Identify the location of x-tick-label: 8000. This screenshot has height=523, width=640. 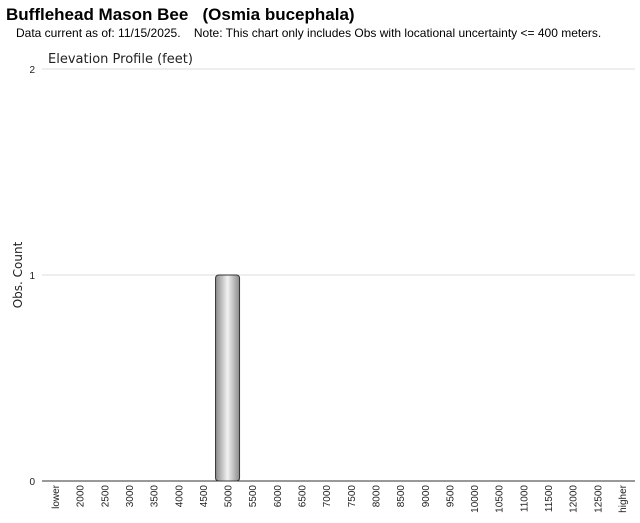
(376, 496).